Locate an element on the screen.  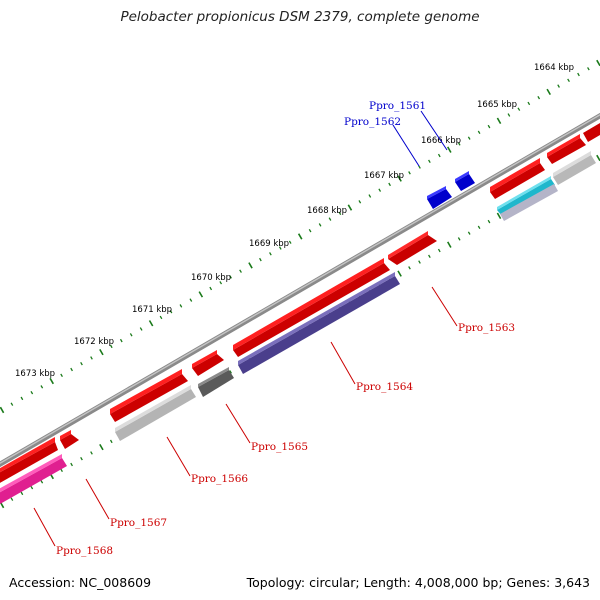
gene-1561-top is located at coordinates (462, 176).